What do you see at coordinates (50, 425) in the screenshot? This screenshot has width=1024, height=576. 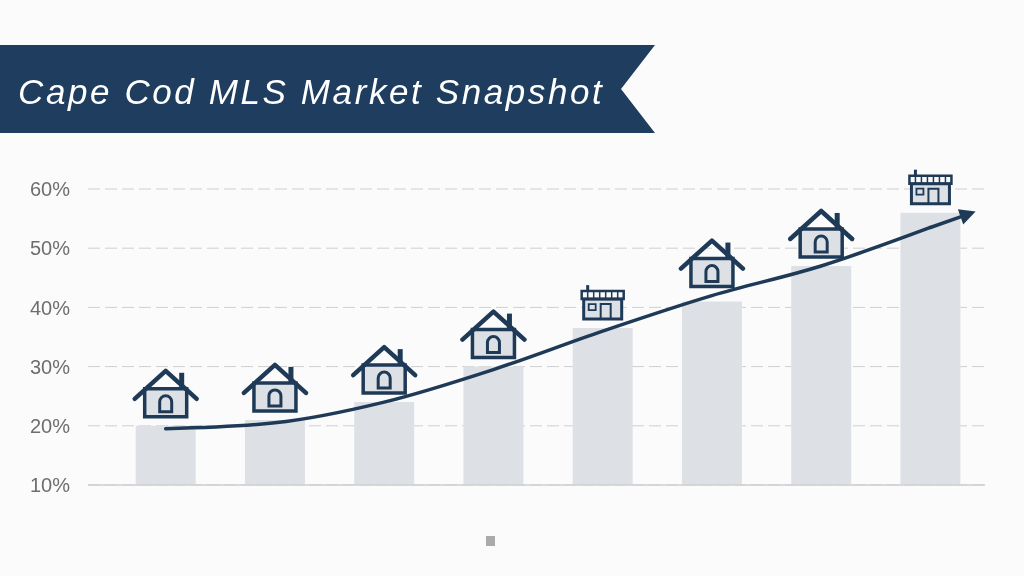 I see `y-tick-label: 20%` at bounding box center [50, 425].